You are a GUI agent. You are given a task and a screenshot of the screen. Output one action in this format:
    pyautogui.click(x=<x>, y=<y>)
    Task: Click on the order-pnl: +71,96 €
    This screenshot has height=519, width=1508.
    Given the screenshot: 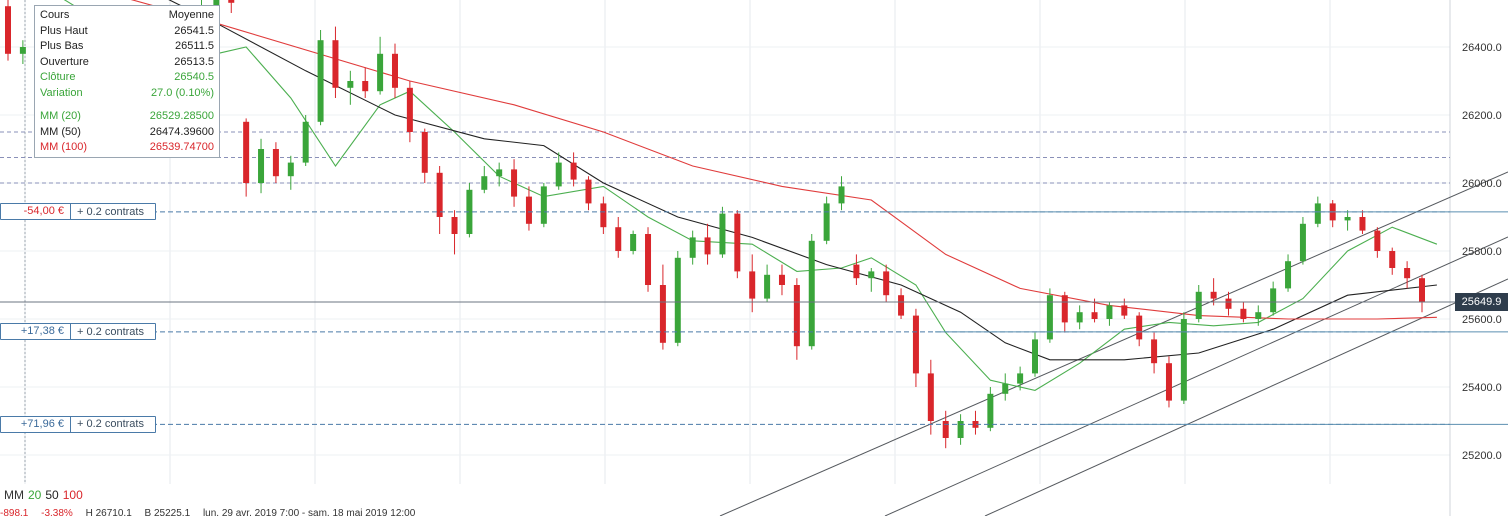 What is the action you would take?
    pyautogui.click(x=36, y=424)
    